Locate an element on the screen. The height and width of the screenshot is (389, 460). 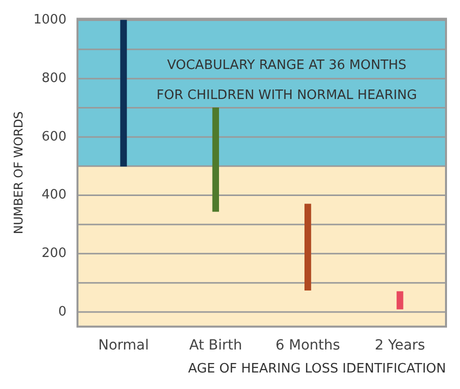
x-axis-title: AGE OF HEARING LOSS IDENTIFICATION is located at coordinates (317, 369).